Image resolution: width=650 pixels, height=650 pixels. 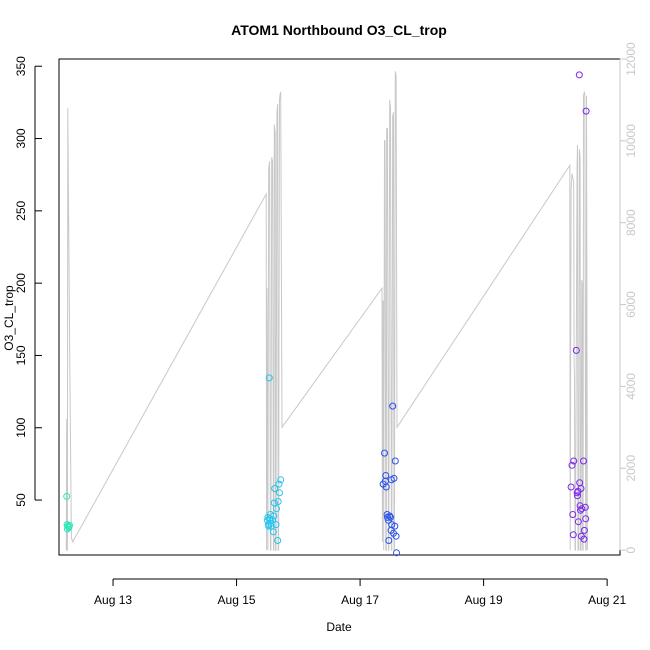 What do you see at coordinates (360, 600) in the screenshot?
I see `x-tick-label: Aug 17` at bounding box center [360, 600].